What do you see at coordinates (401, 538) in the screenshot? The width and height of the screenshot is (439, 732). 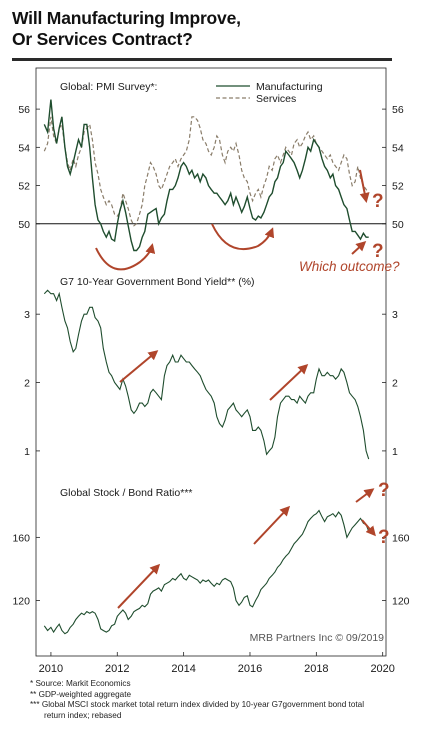 I see `y-tick-label-right: 160` at bounding box center [401, 538].